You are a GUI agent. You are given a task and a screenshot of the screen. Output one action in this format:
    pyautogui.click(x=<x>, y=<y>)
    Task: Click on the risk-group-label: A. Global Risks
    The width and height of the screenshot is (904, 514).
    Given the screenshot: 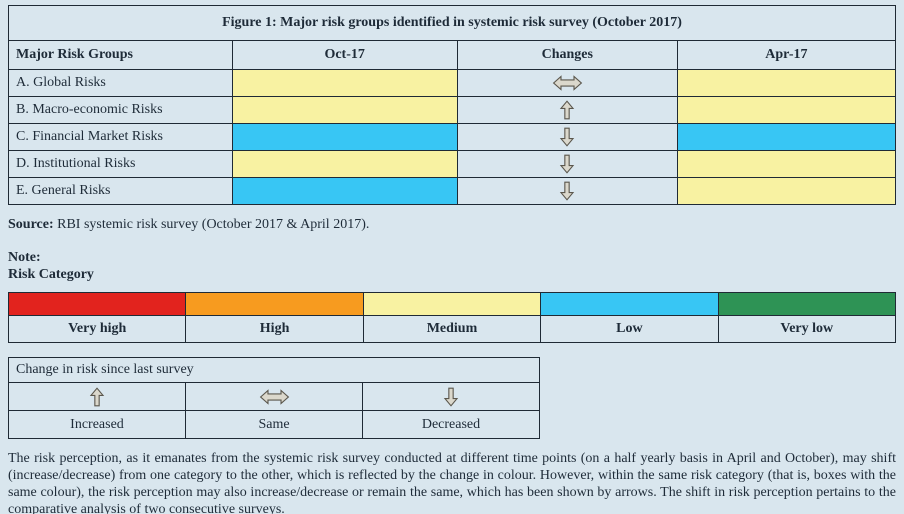 What is the action you would take?
    pyautogui.click(x=120, y=83)
    